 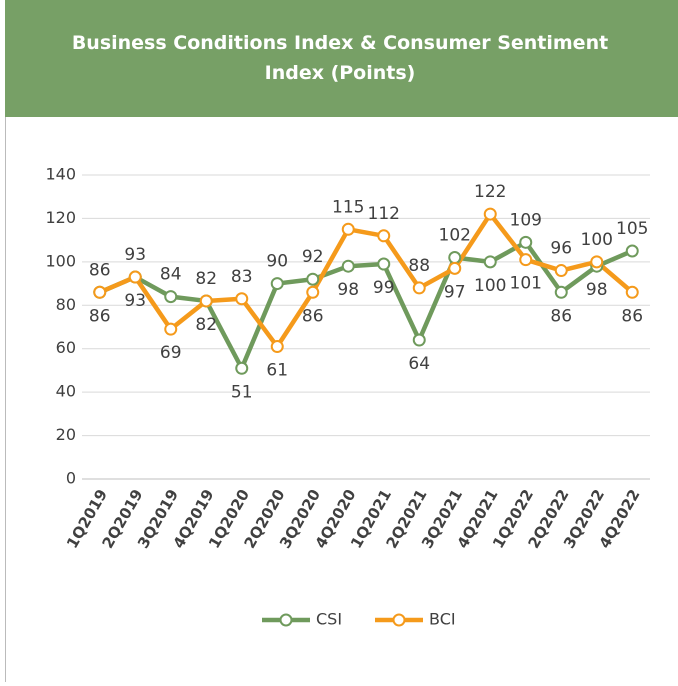 What do you see at coordinates (384, 288) in the screenshot?
I see `data-label: 99` at bounding box center [384, 288].